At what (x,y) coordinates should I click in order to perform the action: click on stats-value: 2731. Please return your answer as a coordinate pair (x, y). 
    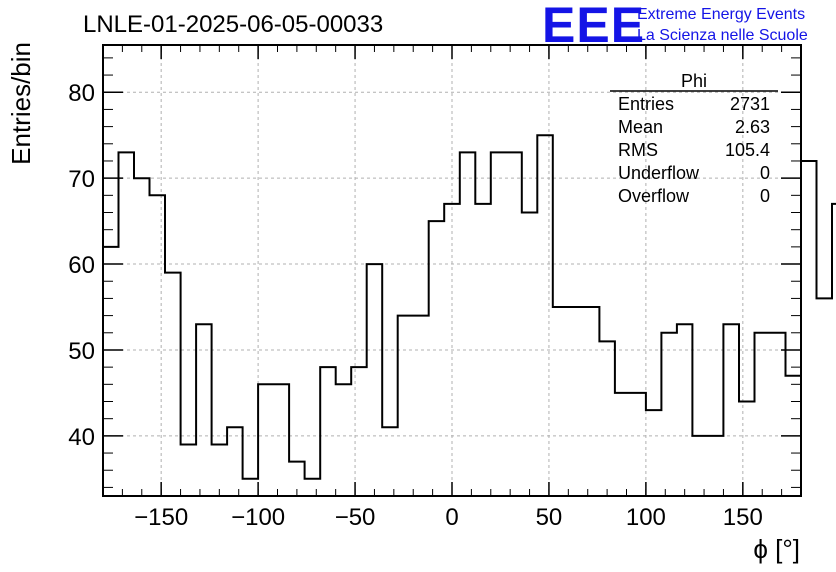
    Looking at the image, I should click on (750, 104).